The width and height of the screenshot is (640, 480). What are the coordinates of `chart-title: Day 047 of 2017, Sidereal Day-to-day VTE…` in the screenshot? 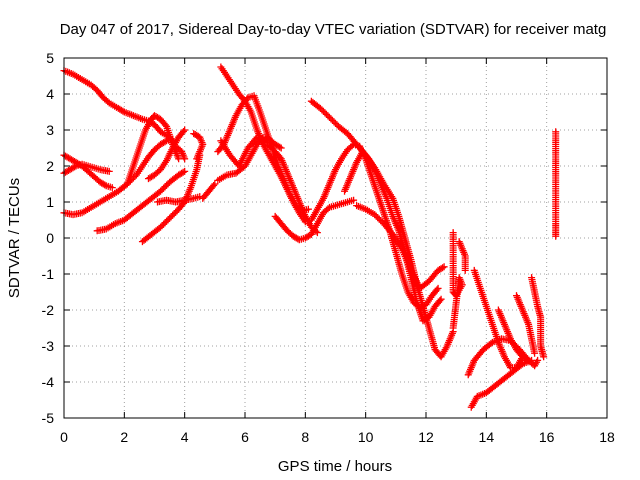 It's located at (333, 29).